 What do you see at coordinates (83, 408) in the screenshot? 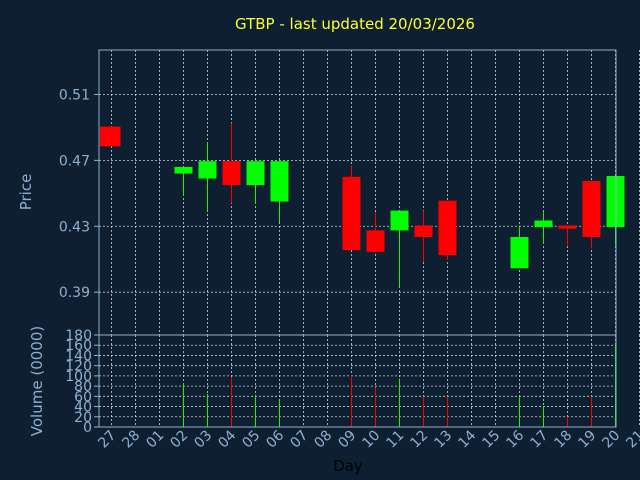
I see `volume-tick-label: 40` at bounding box center [83, 408].